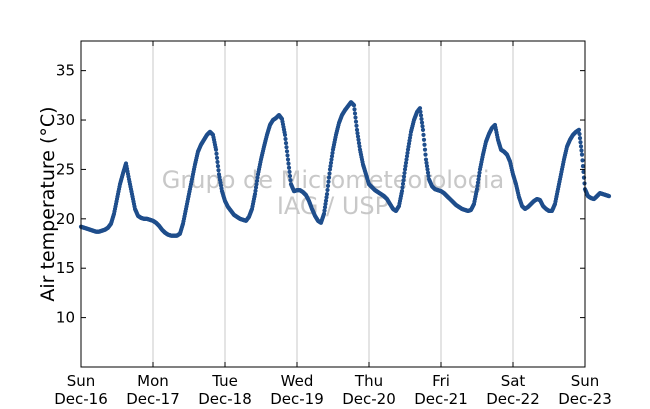 This screenshot has height=409, width=650. Describe the element at coordinates (65, 219) in the screenshot. I see `y-tick-label: 20` at that location.